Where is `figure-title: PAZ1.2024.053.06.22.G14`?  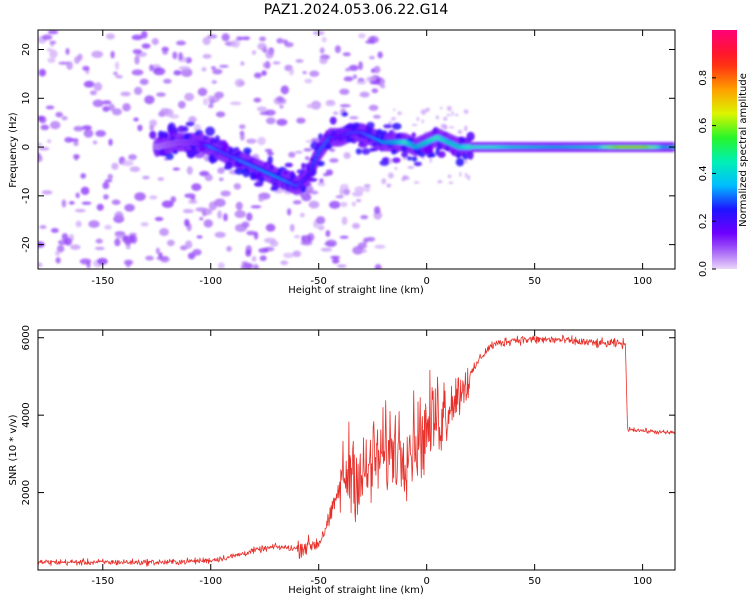
figure-title: PAZ1.2024.053.06.22.G14 is located at coordinates (356, 10).